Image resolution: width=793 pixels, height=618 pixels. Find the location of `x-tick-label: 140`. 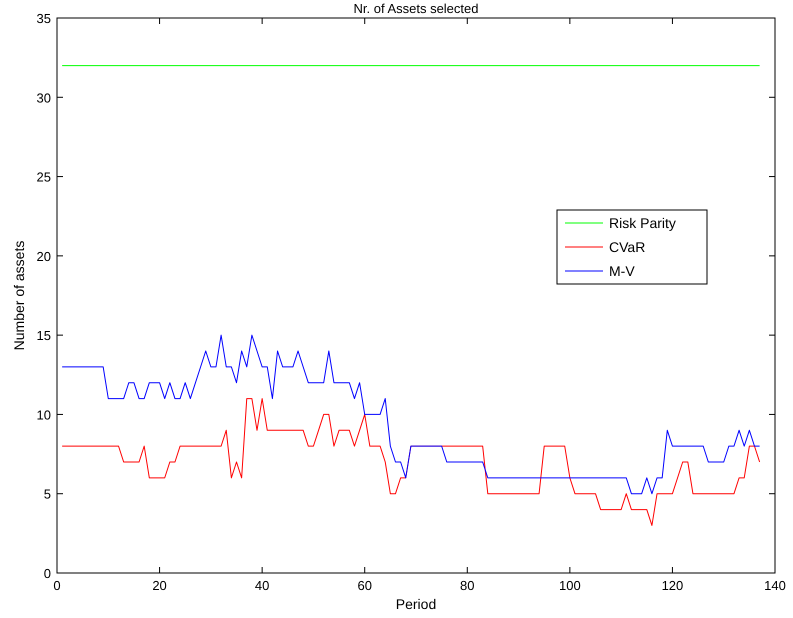

x-tick-label: 140 is located at coordinates (775, 585).